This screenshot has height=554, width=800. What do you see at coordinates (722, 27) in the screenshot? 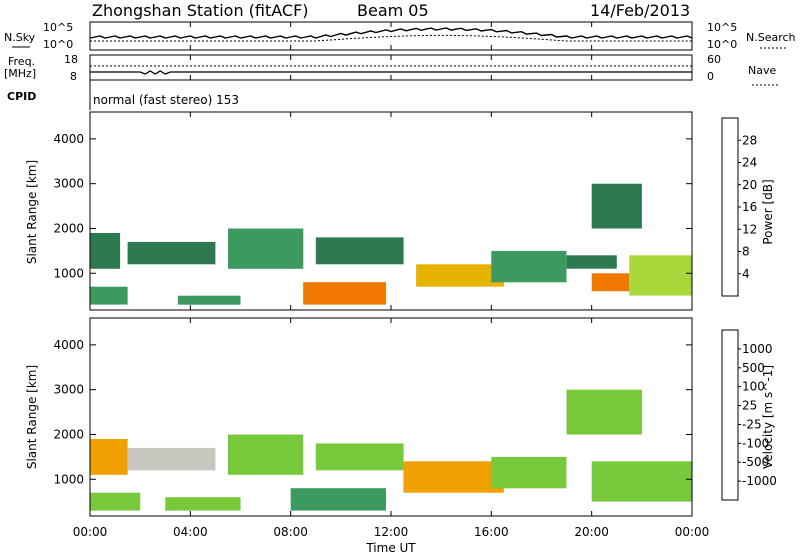
I see `noise-tick-right-high: 10^5` at bounding box center [722, 27].